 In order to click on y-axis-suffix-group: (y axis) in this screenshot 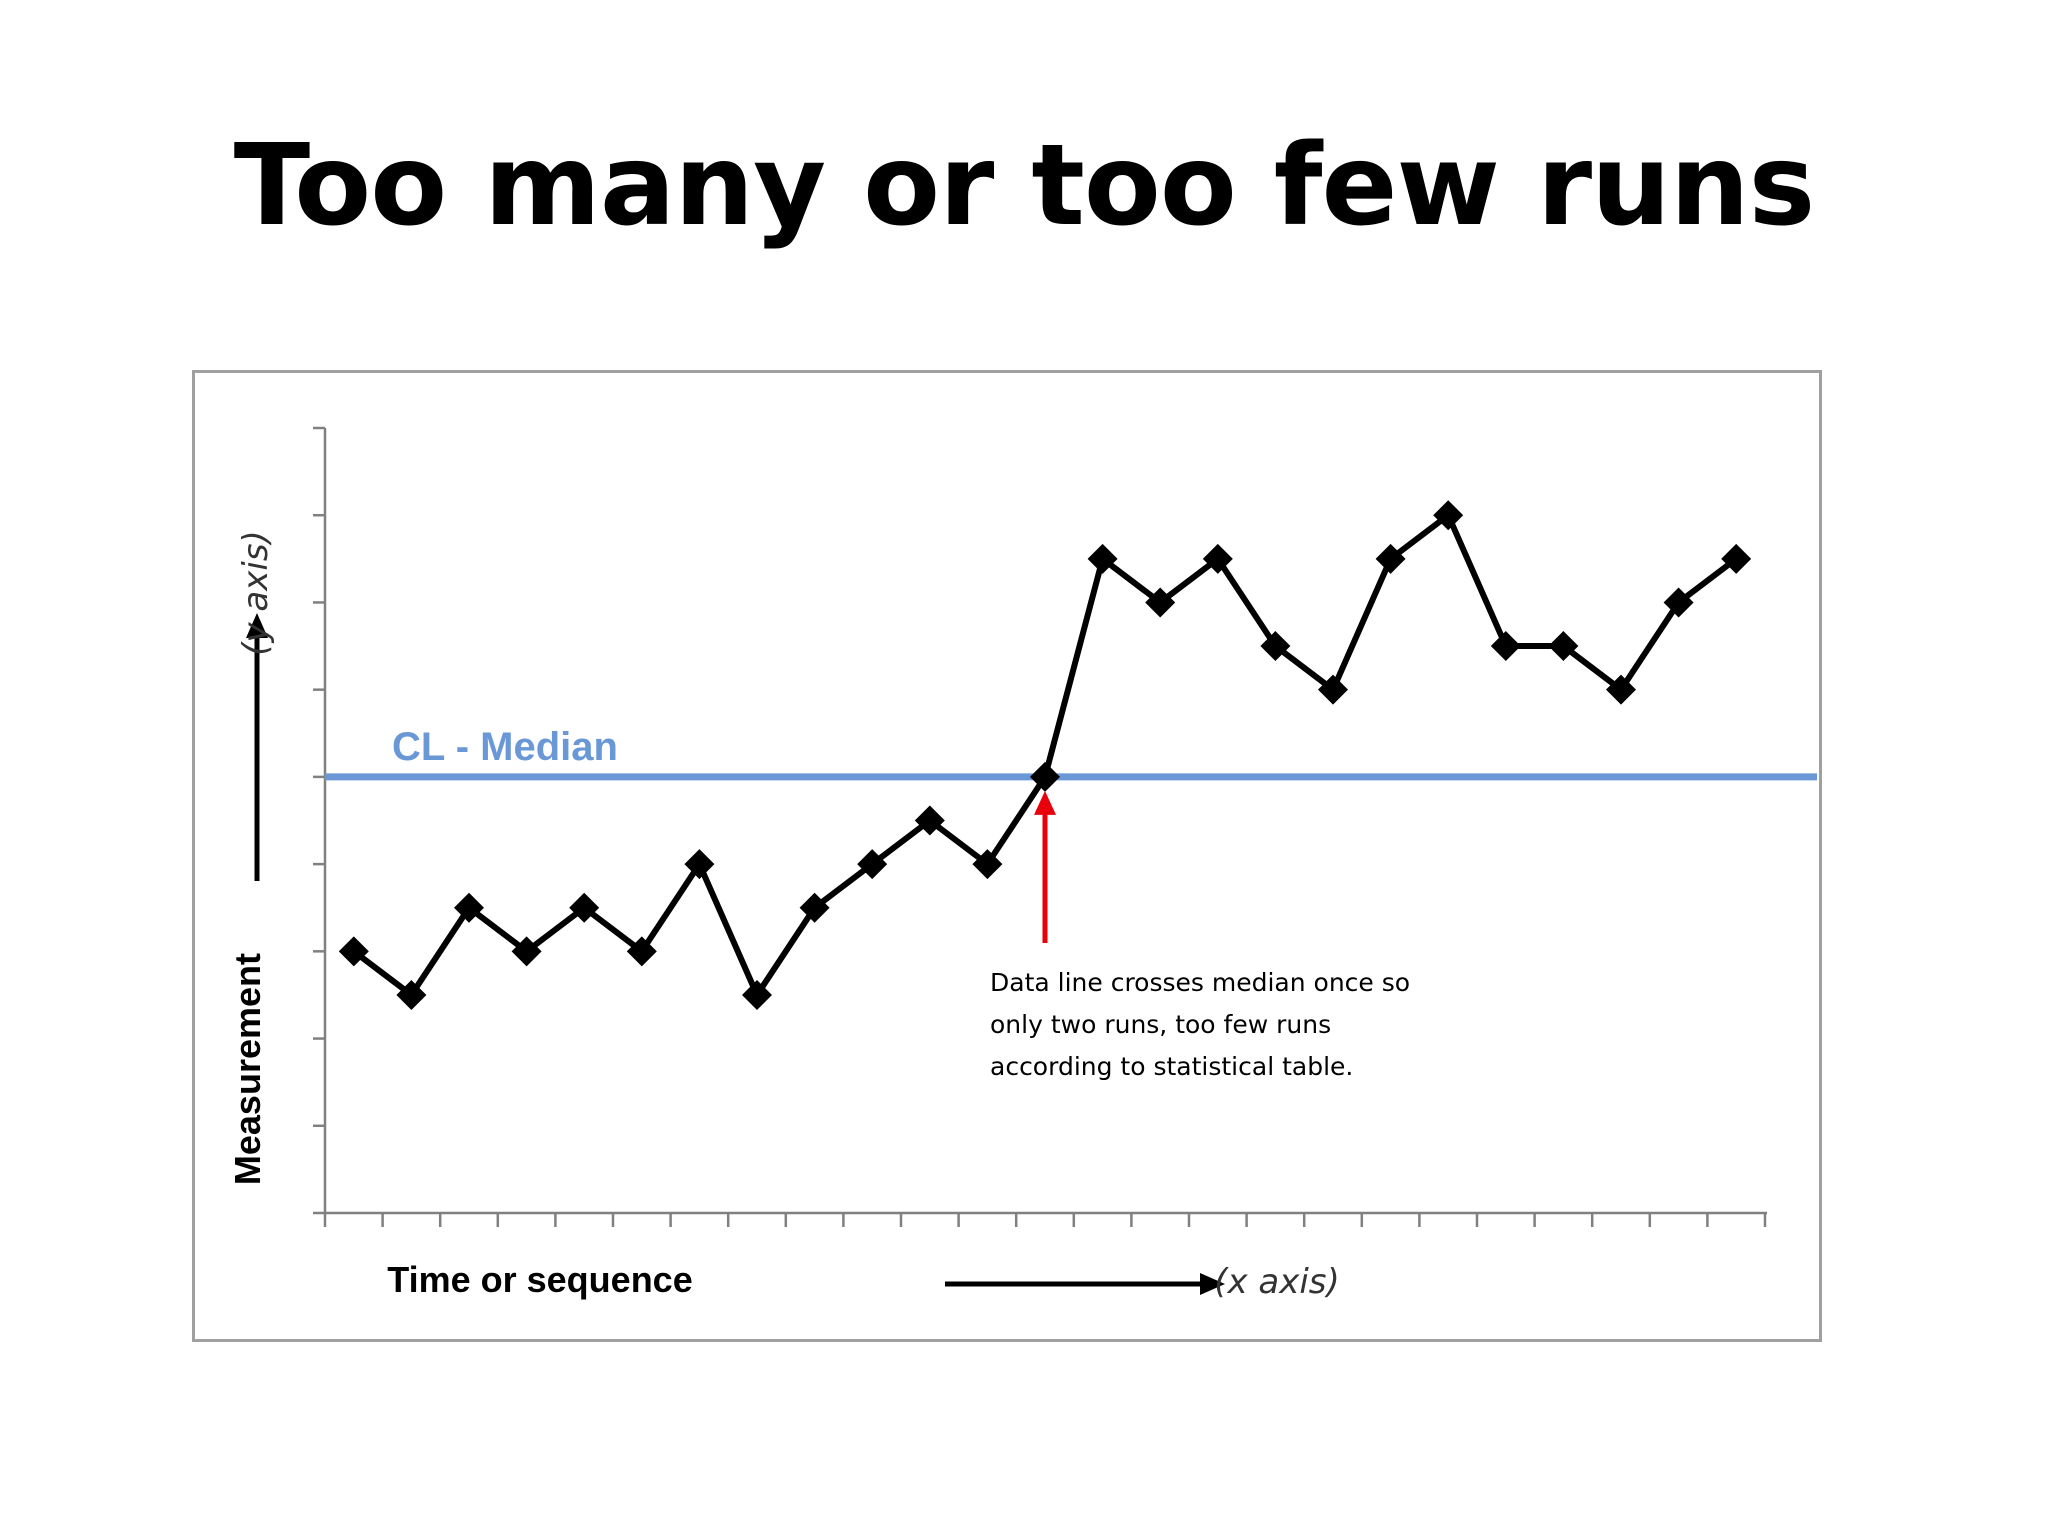, I will do `click(256, 593)`.